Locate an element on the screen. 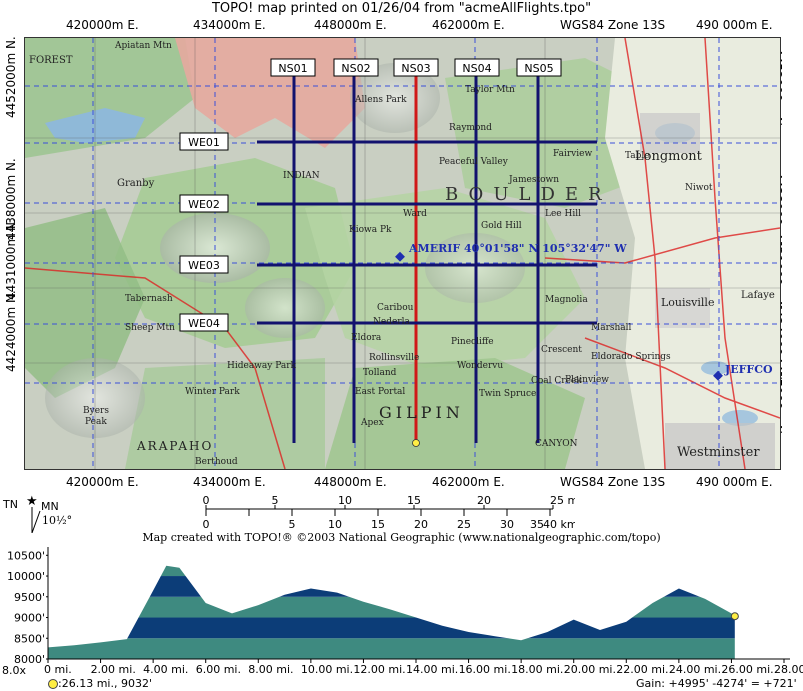 The width and height of the screenshot is (803, 691). label-we01: WE01 is located at coordinates (204, 142).